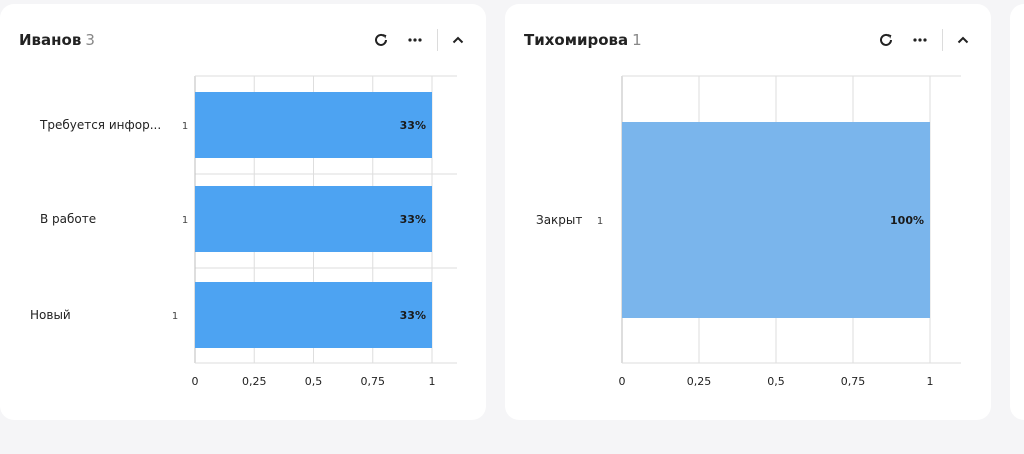 Image resolution: width=1024 pixels, height=454 pixels. I want to click on card-count: 1, so click(637, 40).